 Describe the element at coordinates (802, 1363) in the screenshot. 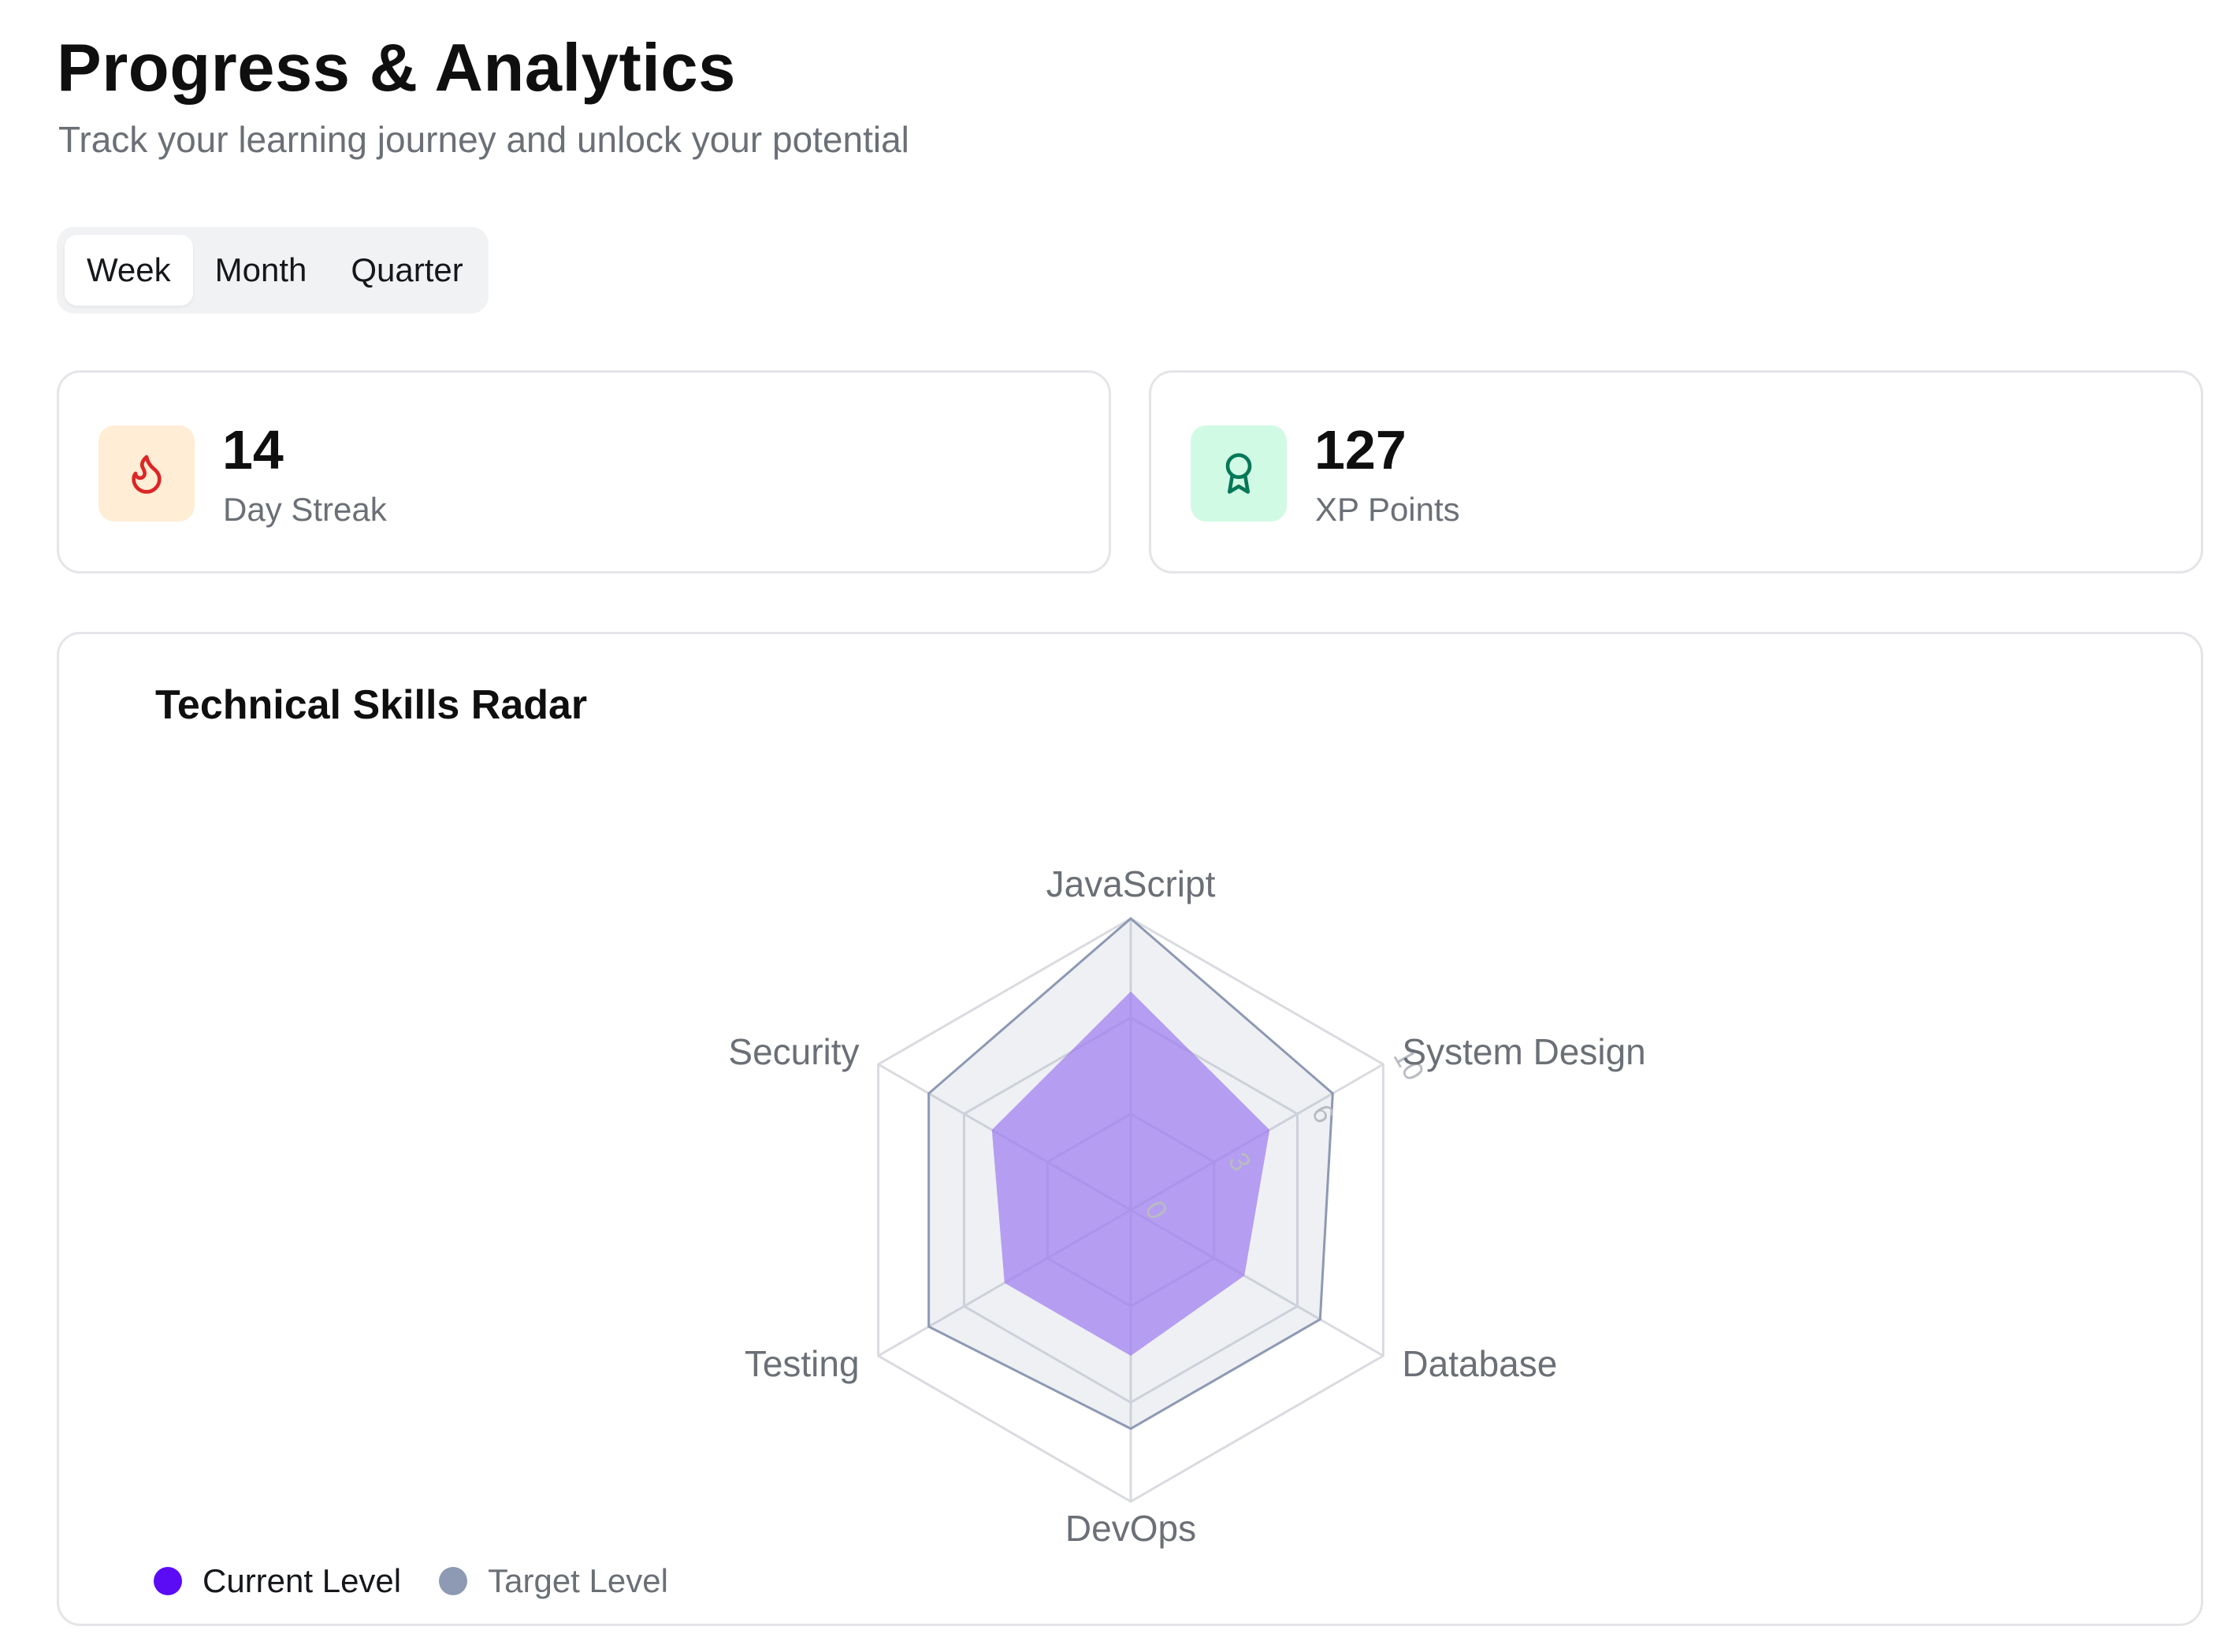

I see `radar-axis-label-testing: Testing` at that location.